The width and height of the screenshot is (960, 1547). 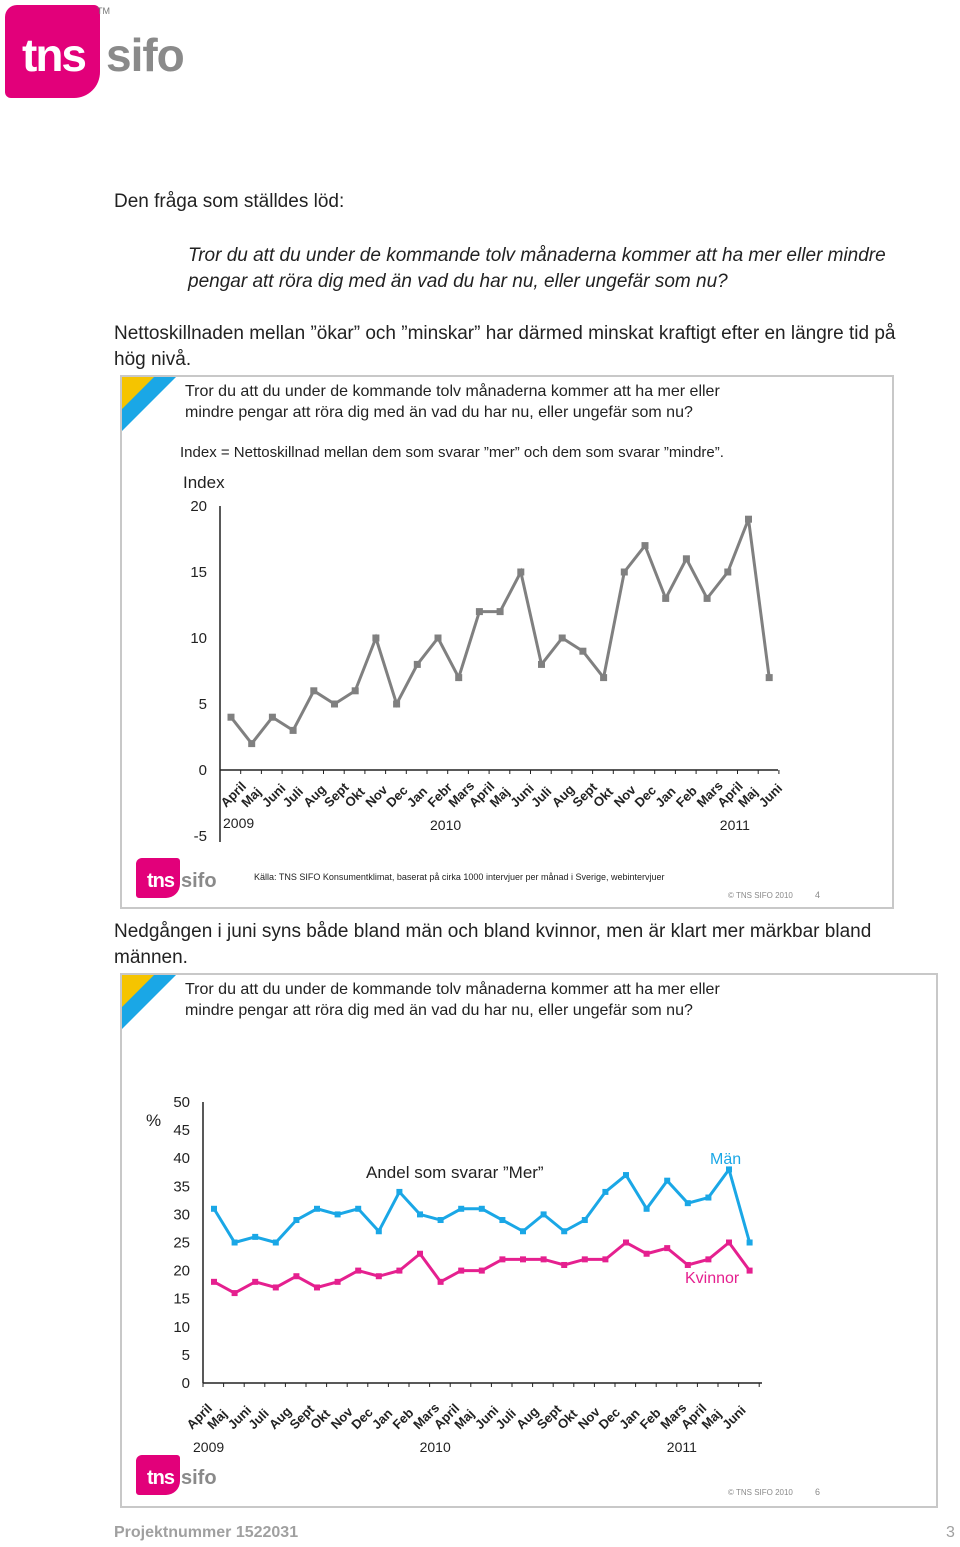 I want to click on y-tick-label: 50, so click(x=181, y=1102).